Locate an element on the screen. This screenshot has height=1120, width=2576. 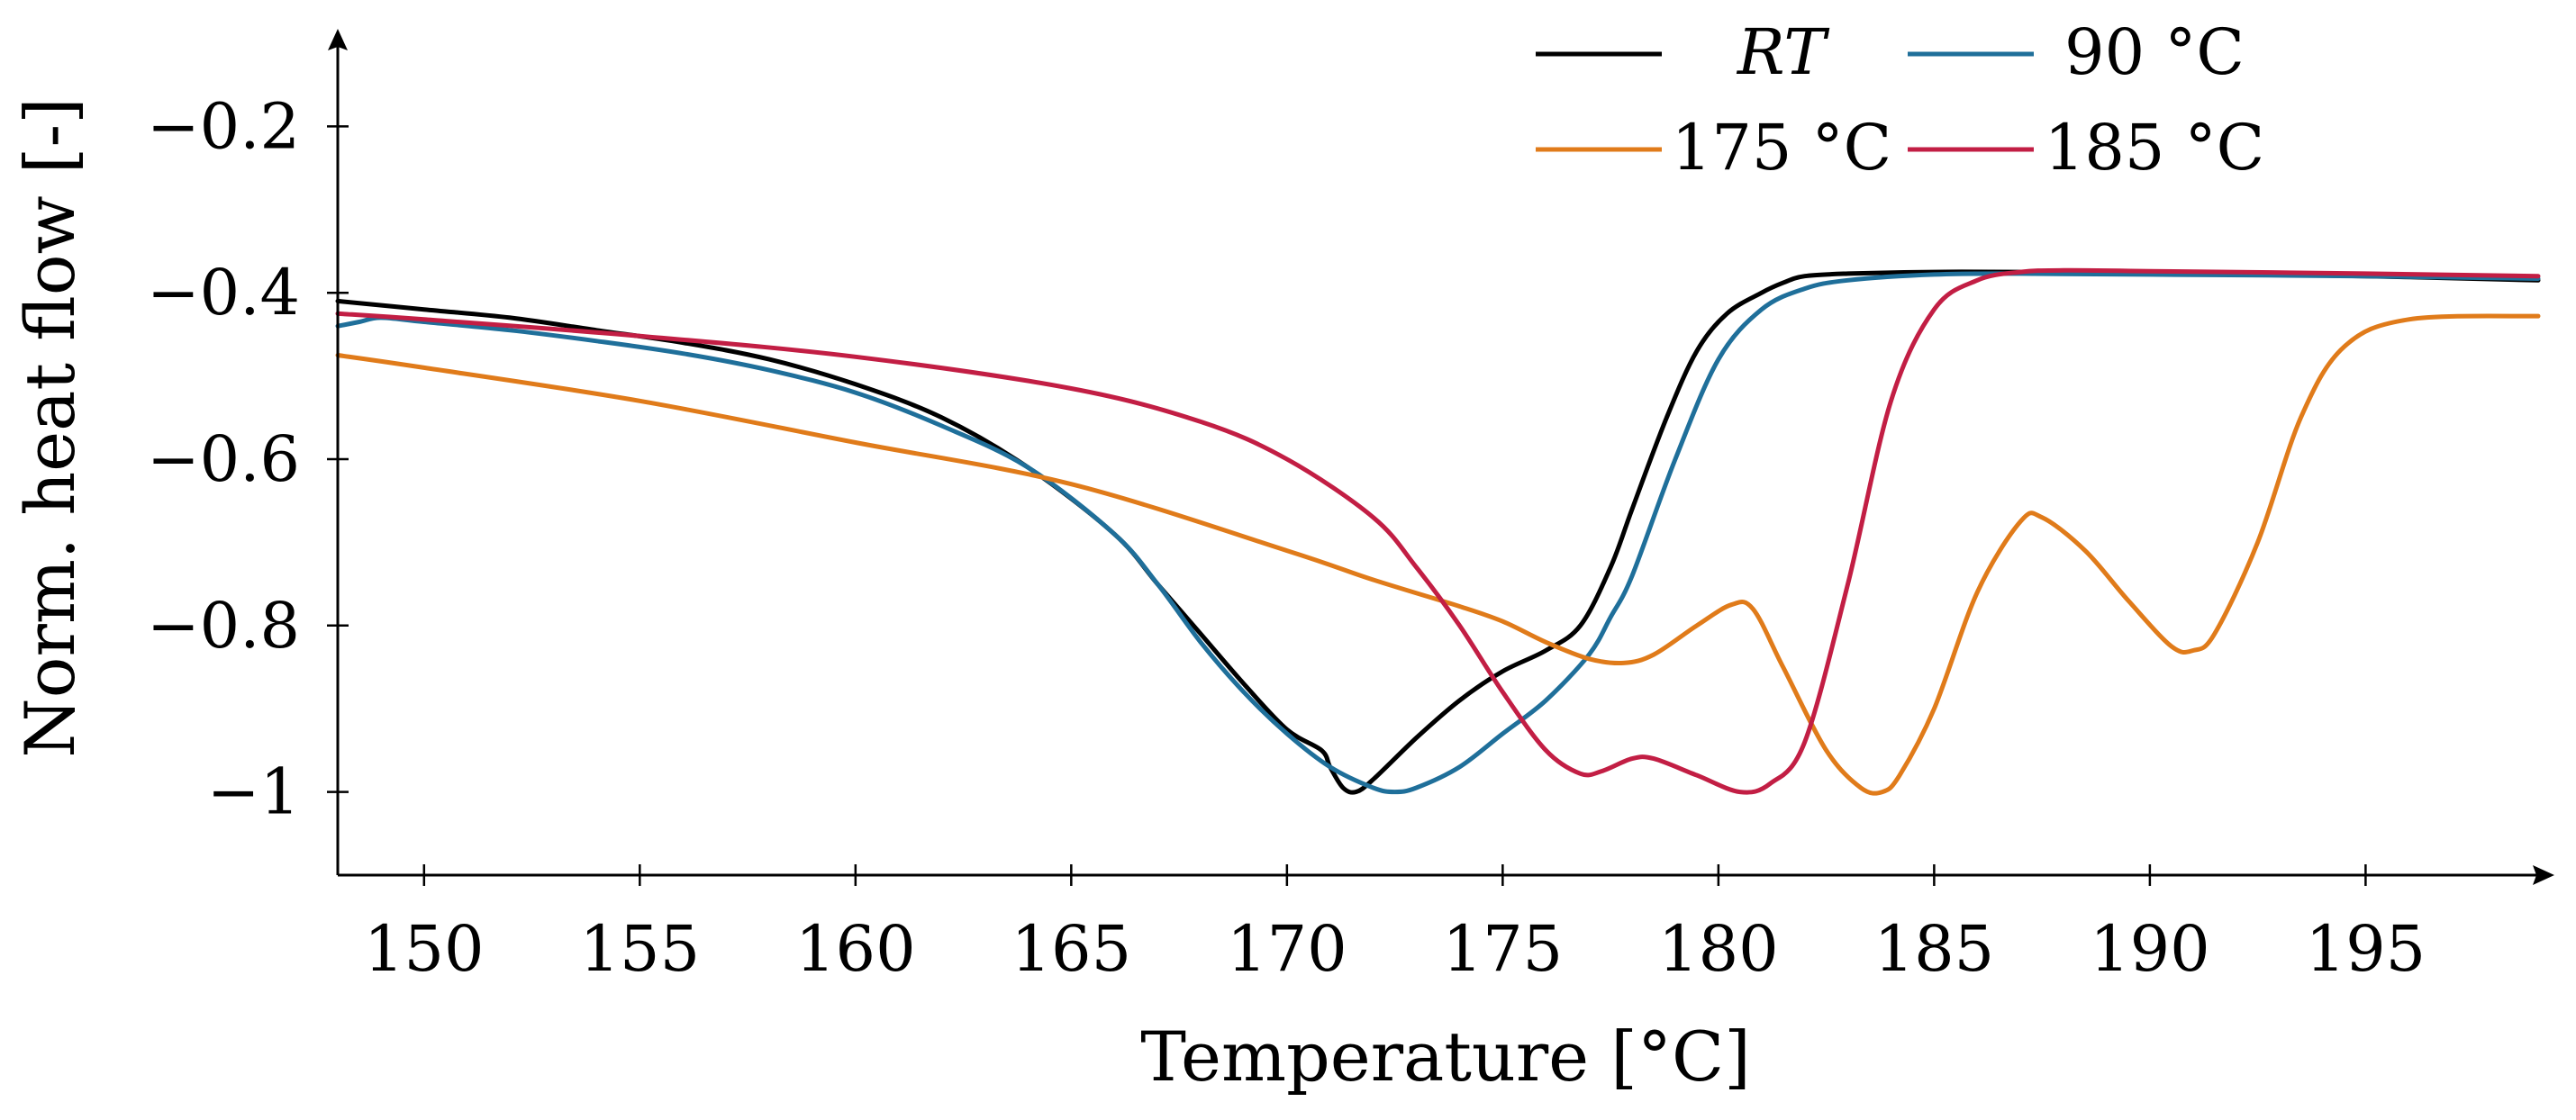
y-tick-label-0-6: −0.6 is located at coordinates (223, 459).